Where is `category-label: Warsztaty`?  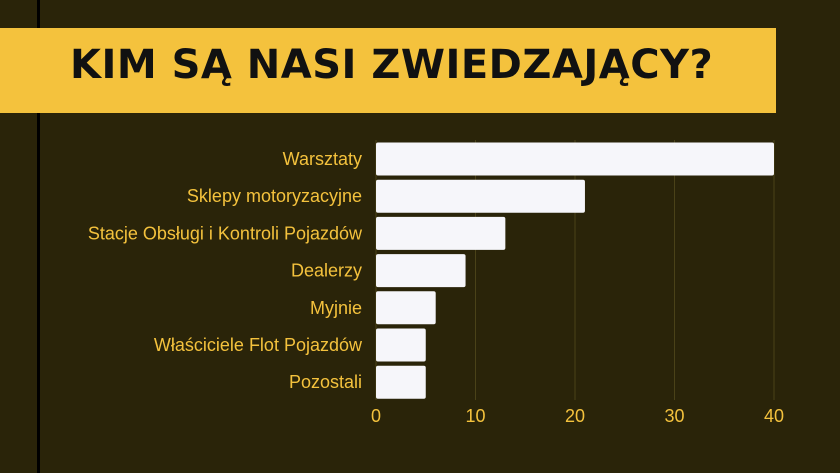
category-label: Warsztaty is located at coordinates (322, 159).